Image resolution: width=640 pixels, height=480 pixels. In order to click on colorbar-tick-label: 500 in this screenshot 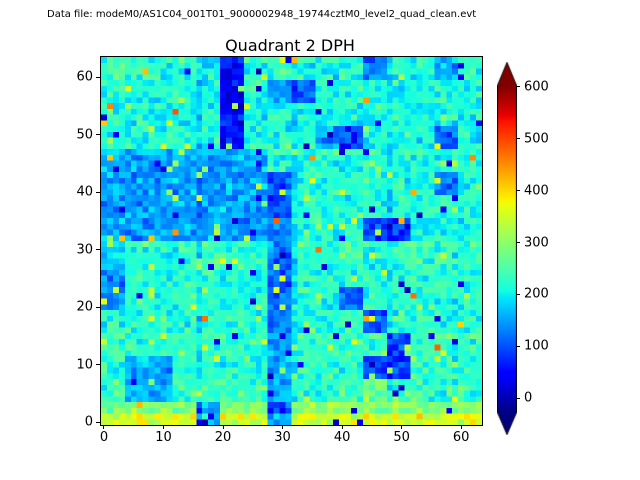, I will do `click(536, 139)`.